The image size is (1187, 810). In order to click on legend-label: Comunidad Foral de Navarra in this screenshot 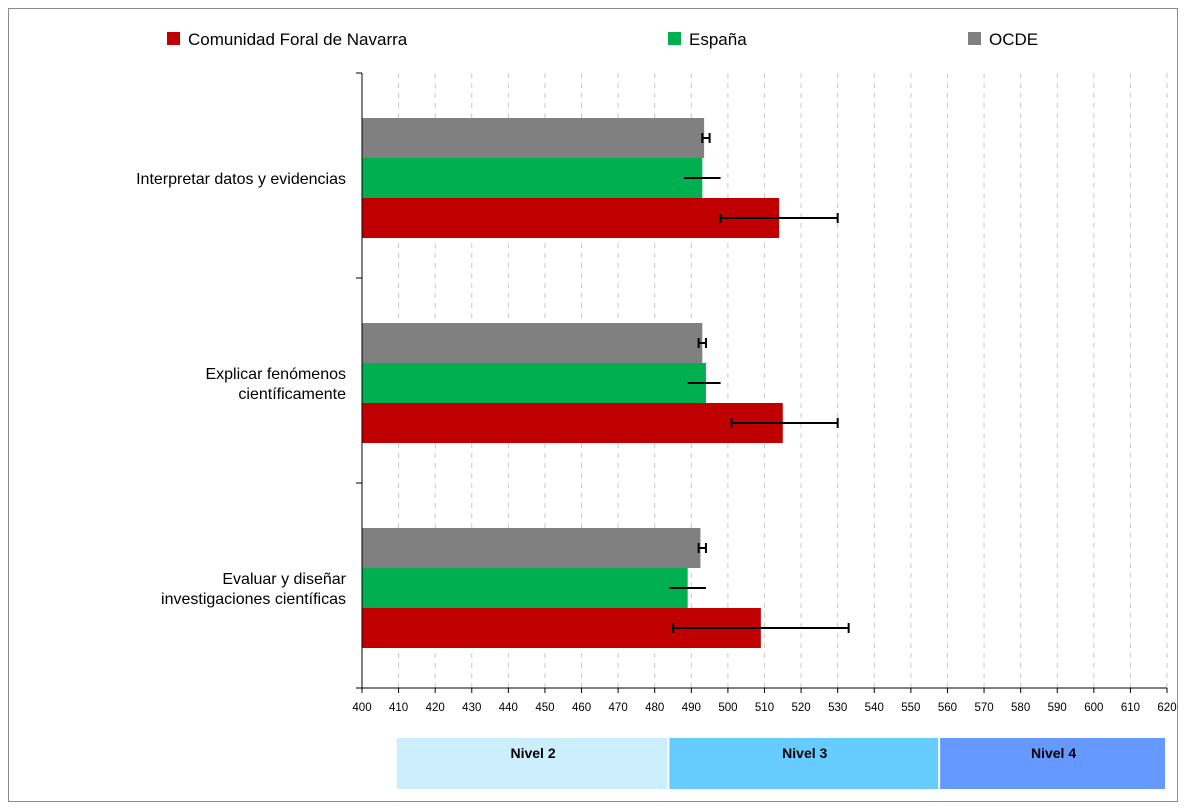, I will do `click(298, 39)`.